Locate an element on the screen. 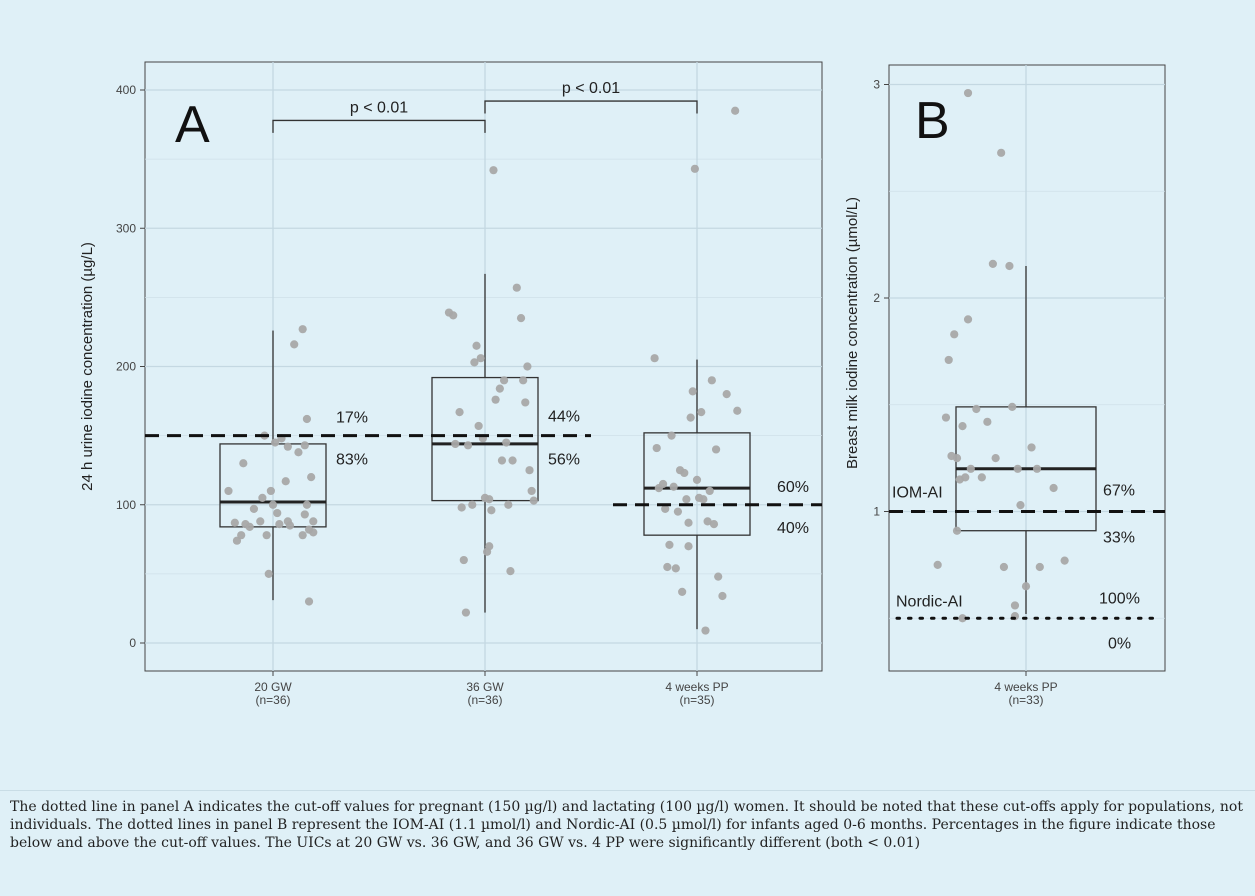 The image size is (1255, 896). panel-a-y-tick-label: 300 is located at coordinates (126, 228).